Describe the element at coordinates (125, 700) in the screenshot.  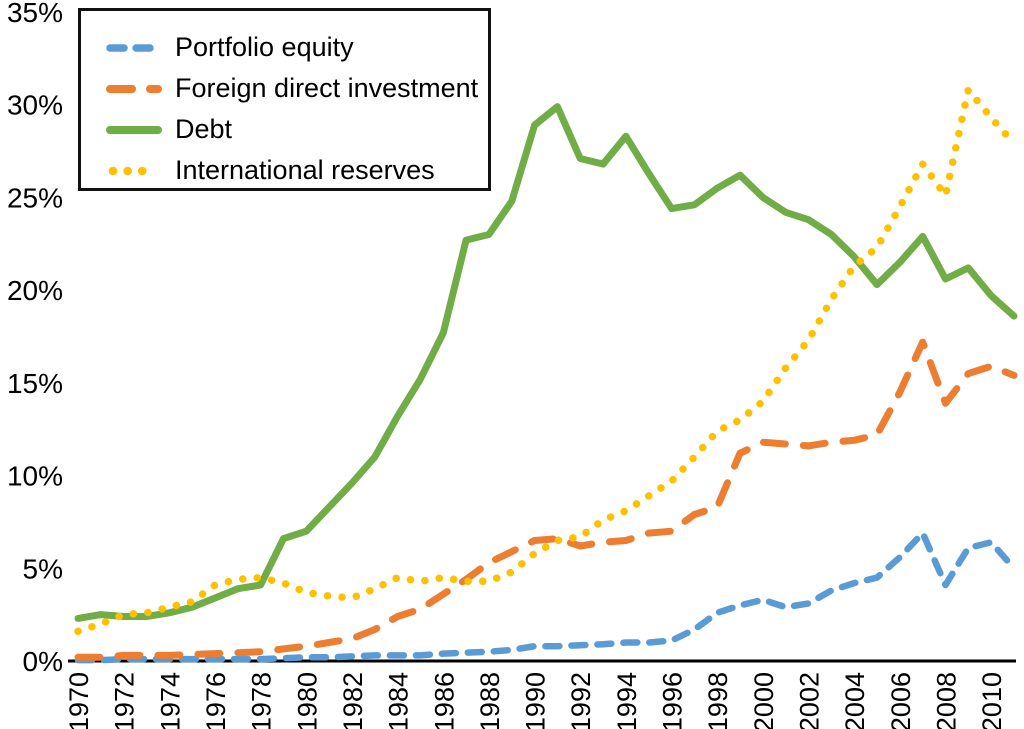
I see `x-tick-label: 1972` at that location.